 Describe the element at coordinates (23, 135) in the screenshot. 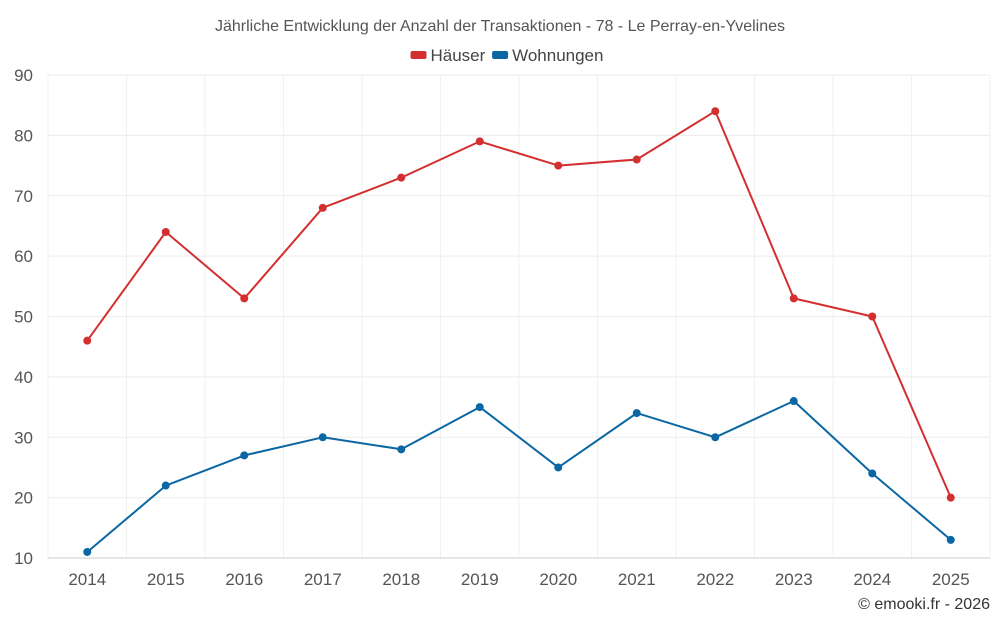

I see `y-tick-label: 80` at that location.